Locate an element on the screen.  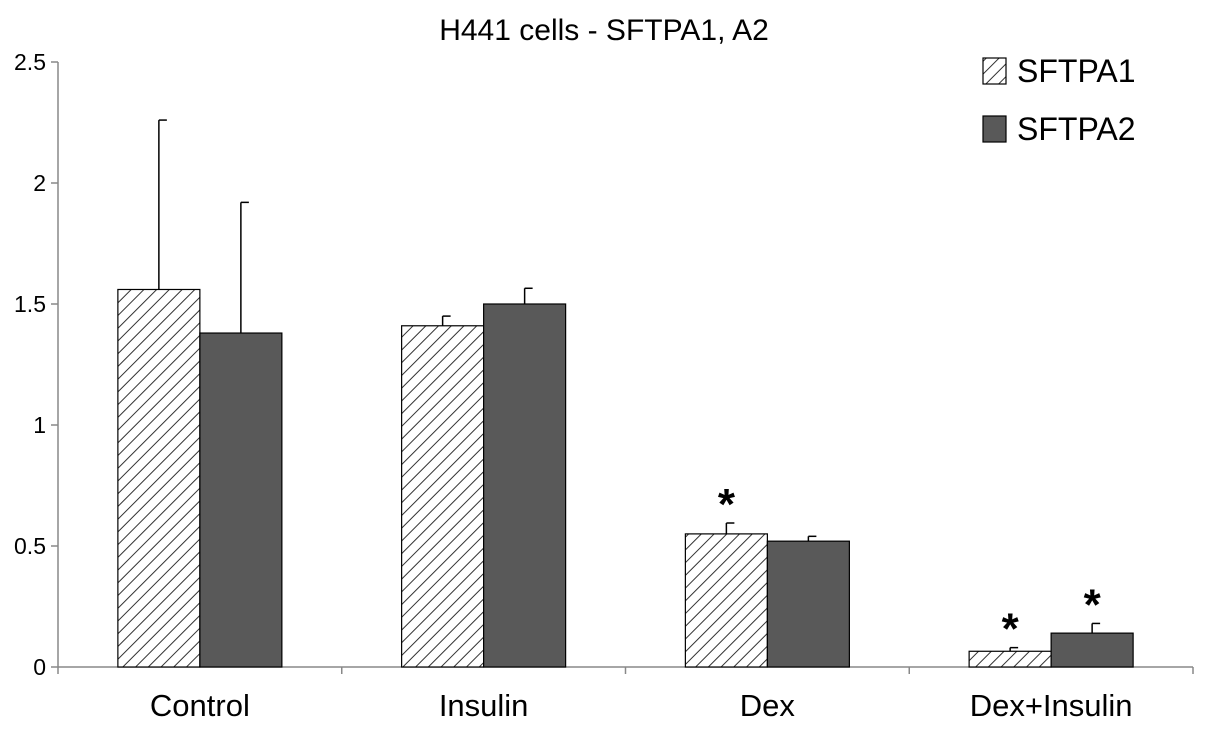
y-tick-label: 0 is located at coordinates (39, 667).